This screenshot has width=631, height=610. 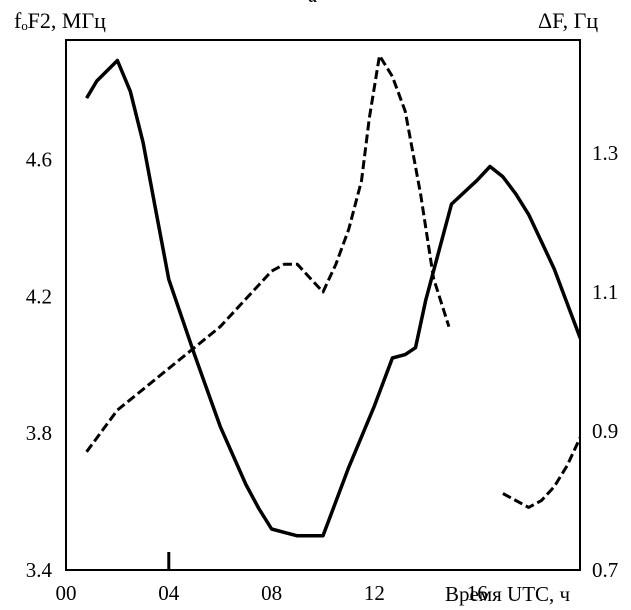 I want to click on x-tick-label: 04, so click(x=169, y=593).